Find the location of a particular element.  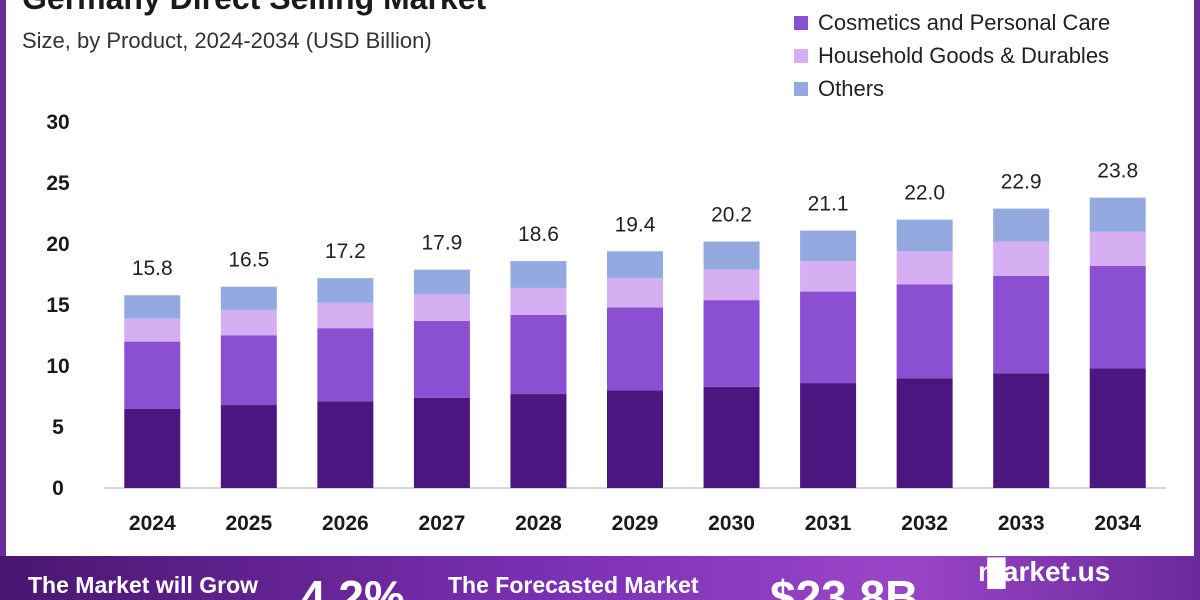

brand-name: market.us is located at coordinates (1044, 571).